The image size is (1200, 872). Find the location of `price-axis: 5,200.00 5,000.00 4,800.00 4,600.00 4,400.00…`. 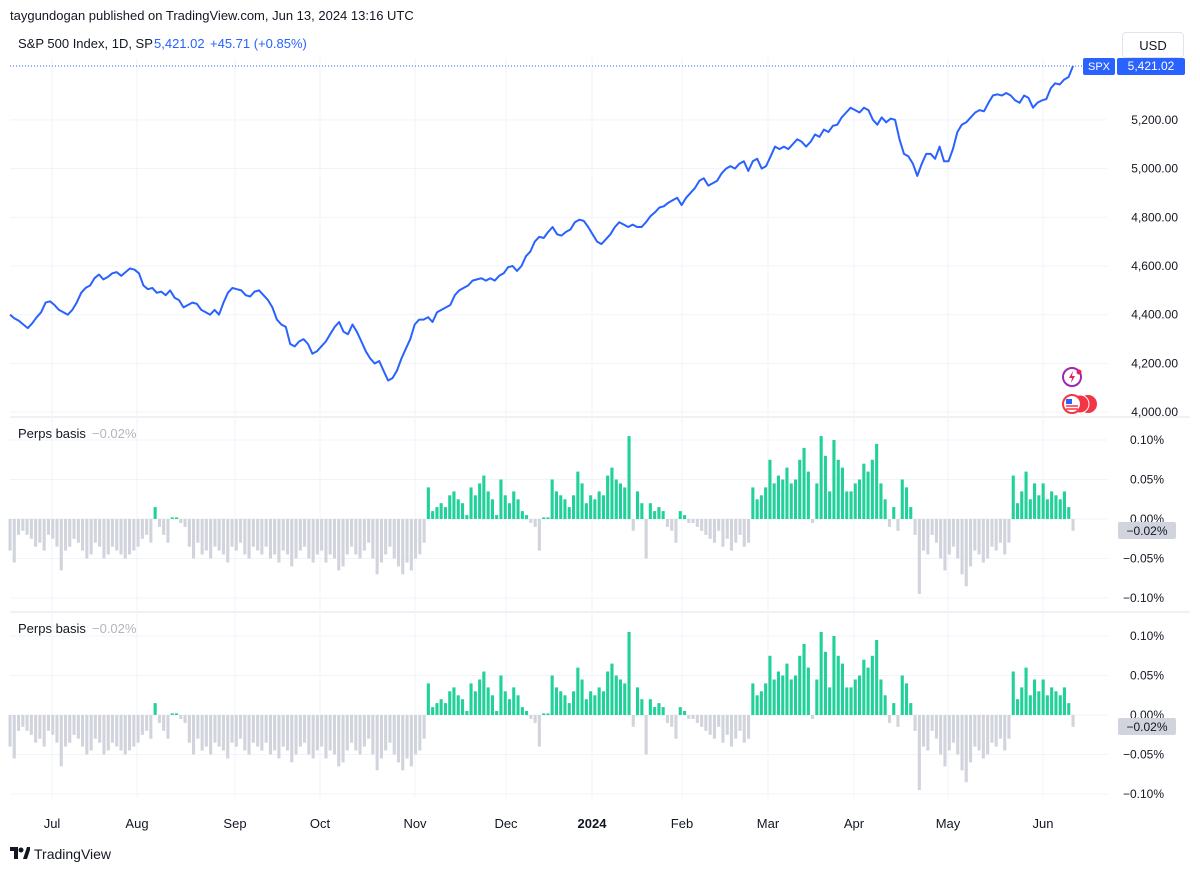

price-axis: 5,200.00 5,000.00 4,800.00 4,600.00 4,400.00… is located at coordinates (1150, 457).